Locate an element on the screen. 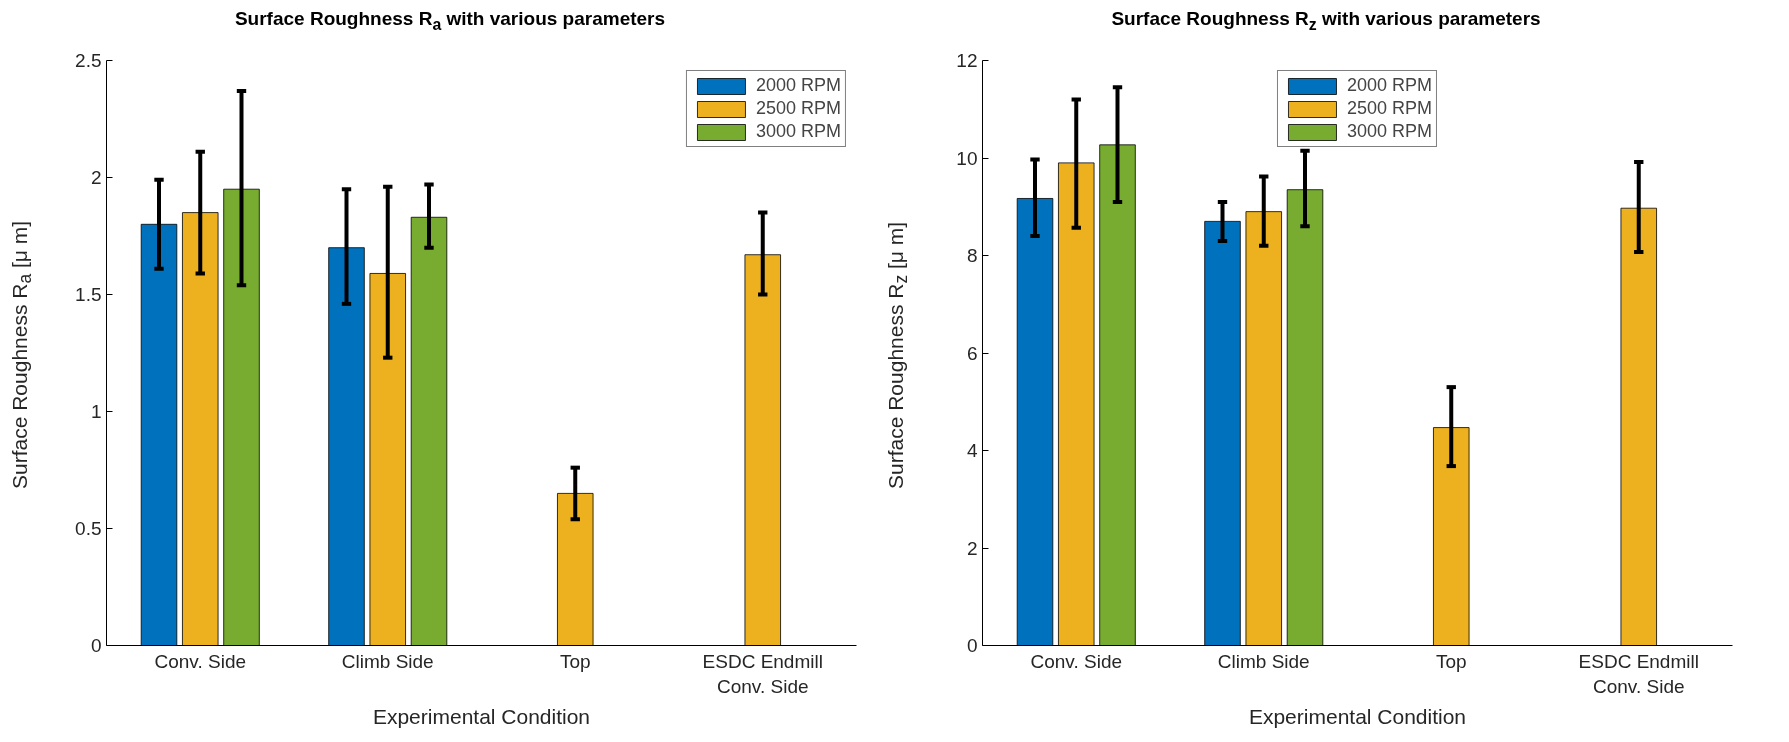 This screenshot has width=1789, height=742. y-tick-label: 8 is located at coordinates (972, 255).